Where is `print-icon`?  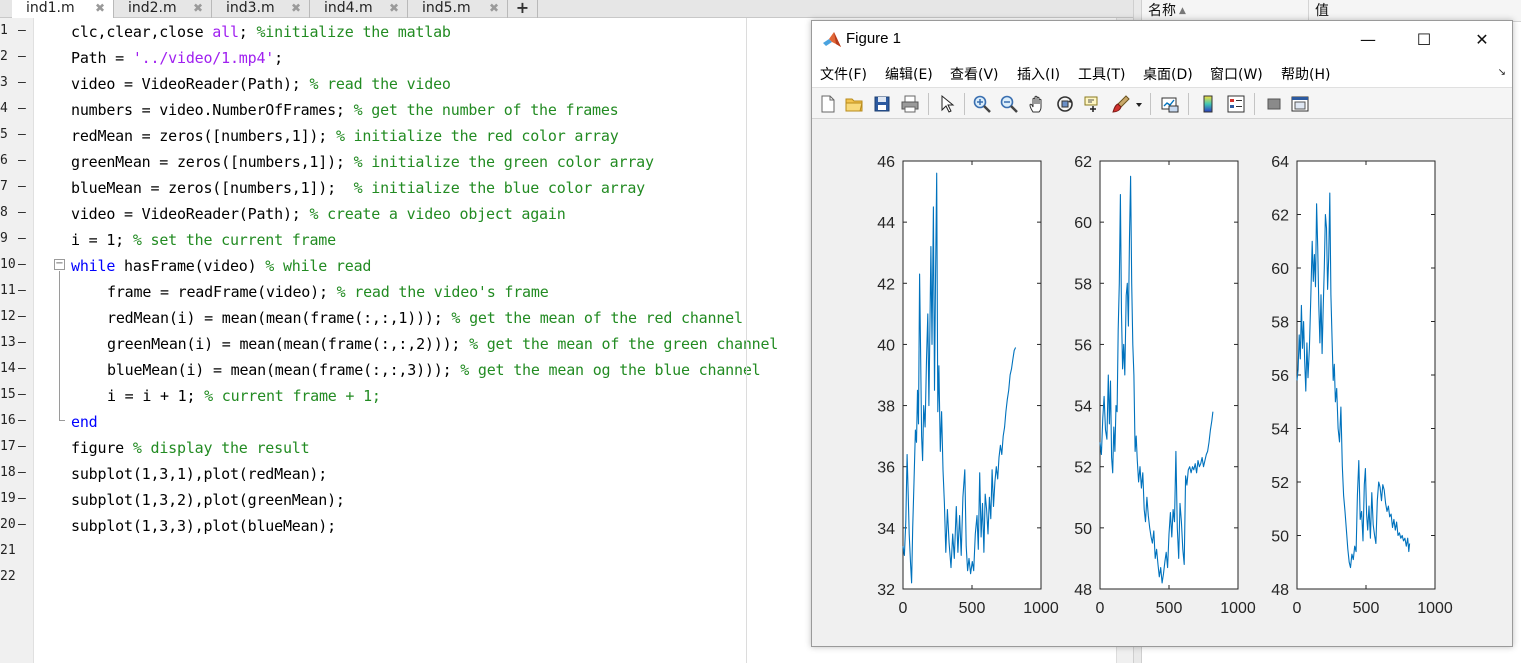
print-icon is located at coordinates (910, 104).